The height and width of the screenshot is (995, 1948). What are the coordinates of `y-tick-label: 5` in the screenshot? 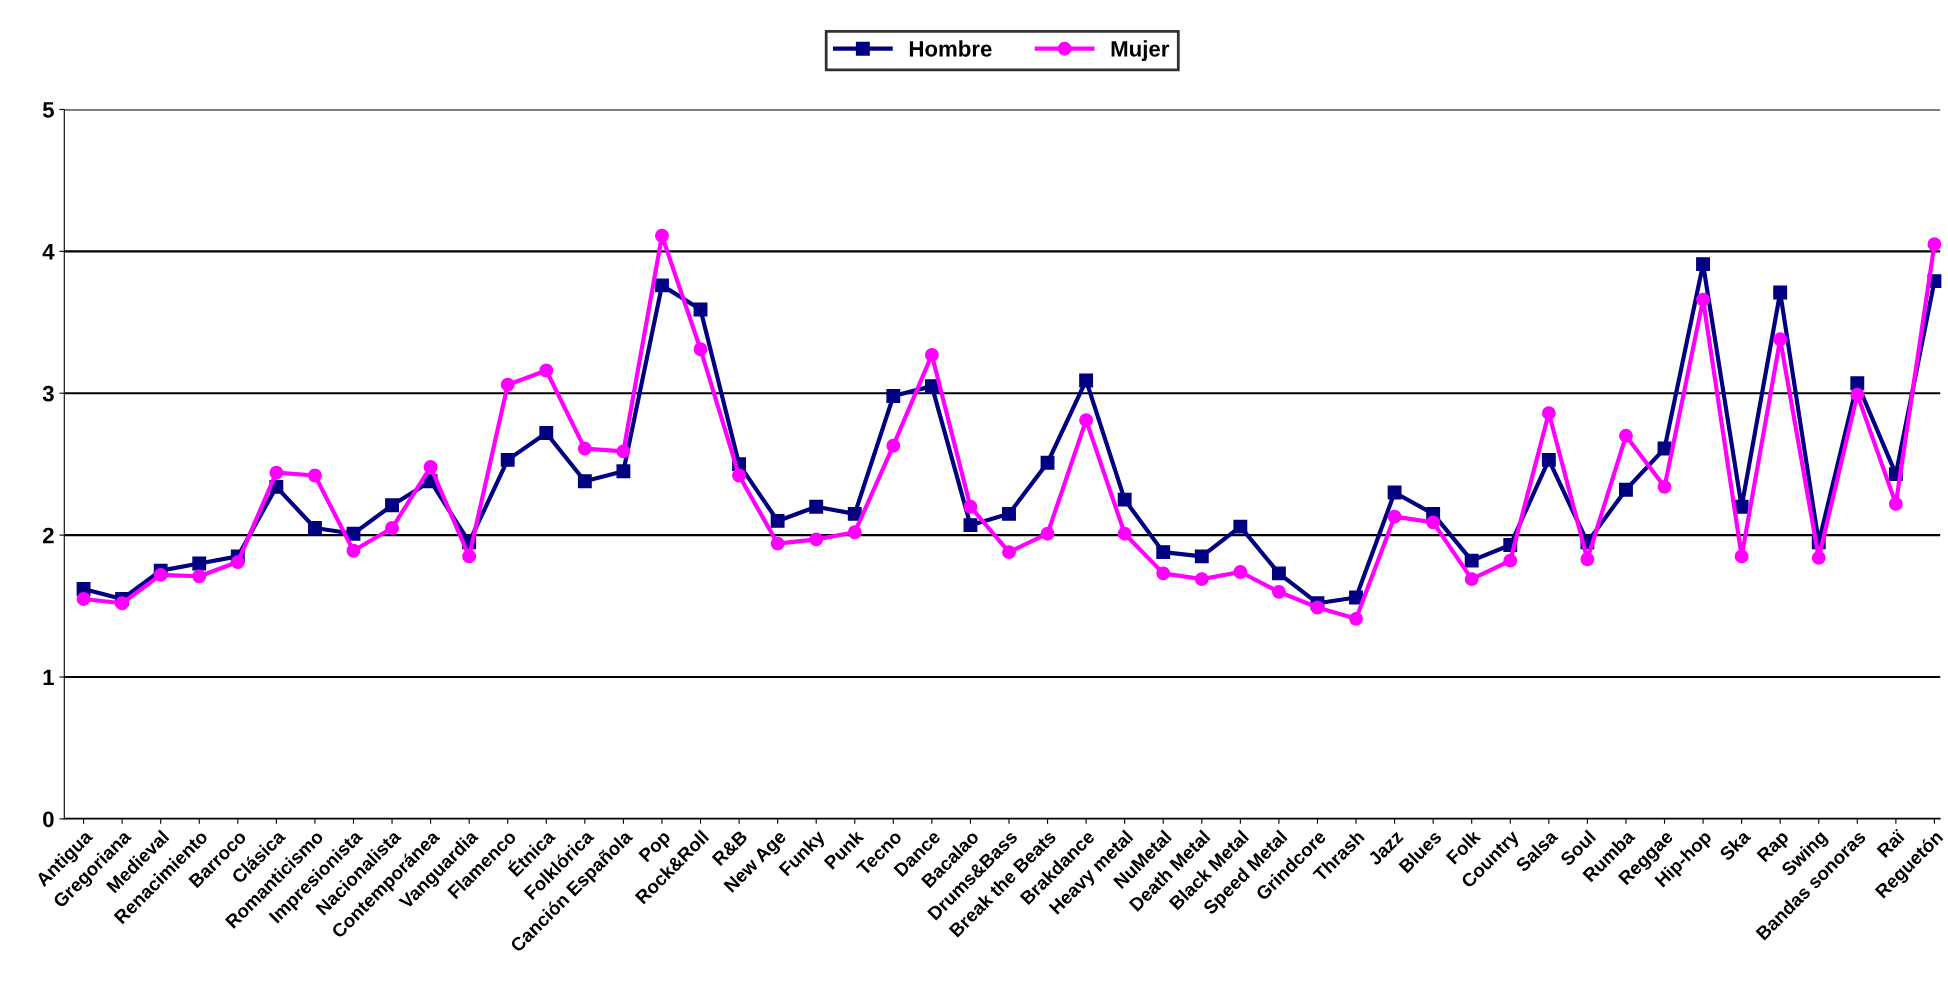 It's located at (48, 110).